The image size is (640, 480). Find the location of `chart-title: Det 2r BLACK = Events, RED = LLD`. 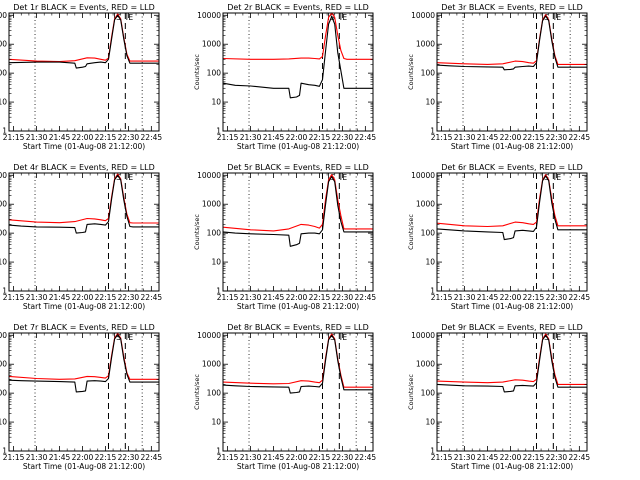

chart-title: Det 2r BLACK = Events, RED = LLD is located at coordinates (298, 7).